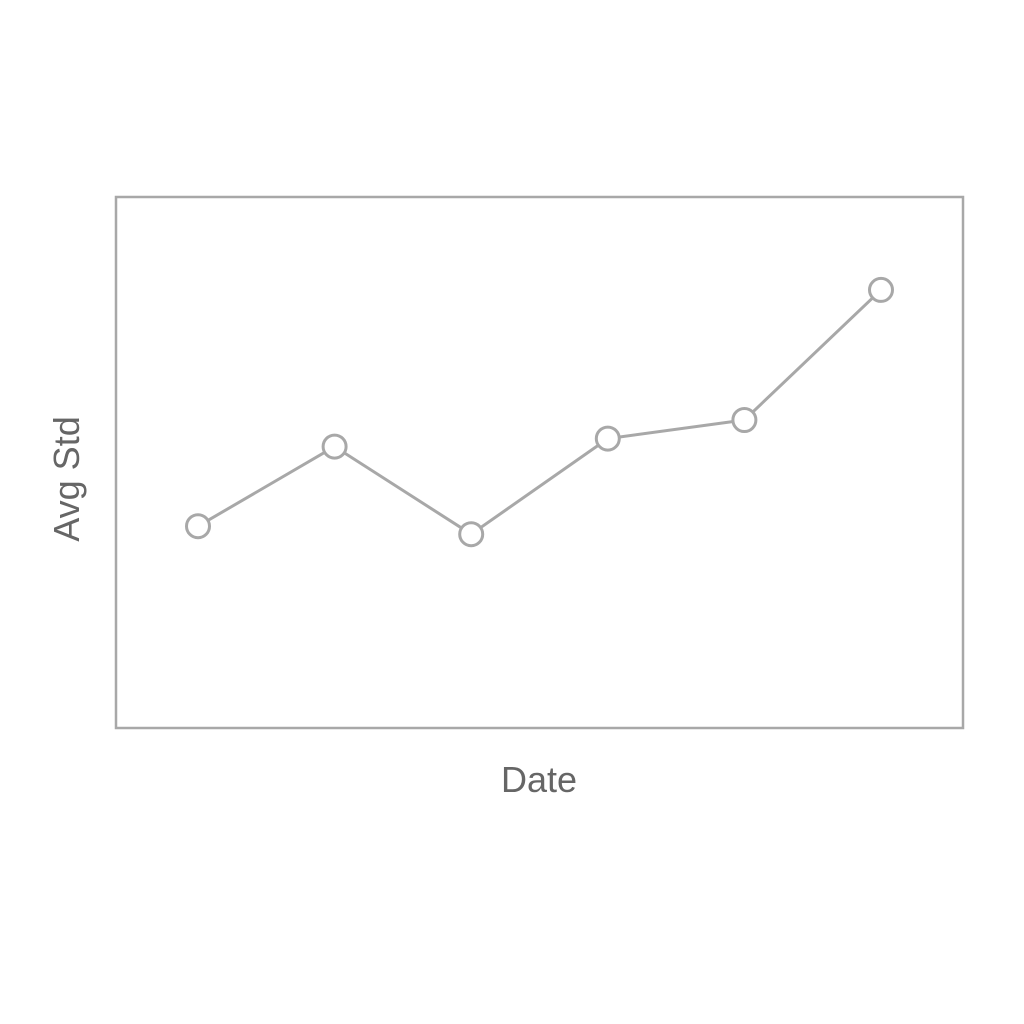 The image size is (1024, 1024). What do you see at coordinates (539, 779) in the screenshot?
I see `x-axis-label: Date` at bounding box center [539, 779].